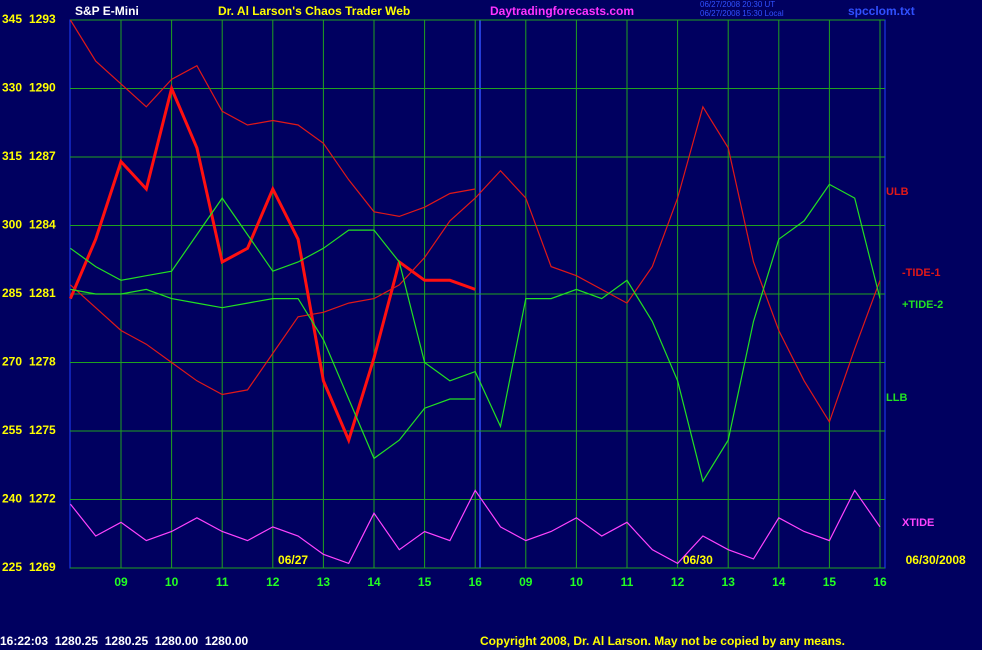 Image resolution: width=982 pixels, height=650 pixels. Describe the element at coordinates (42, 156) in the screenshot. I see `y2-tick-label: 1287` at that location.